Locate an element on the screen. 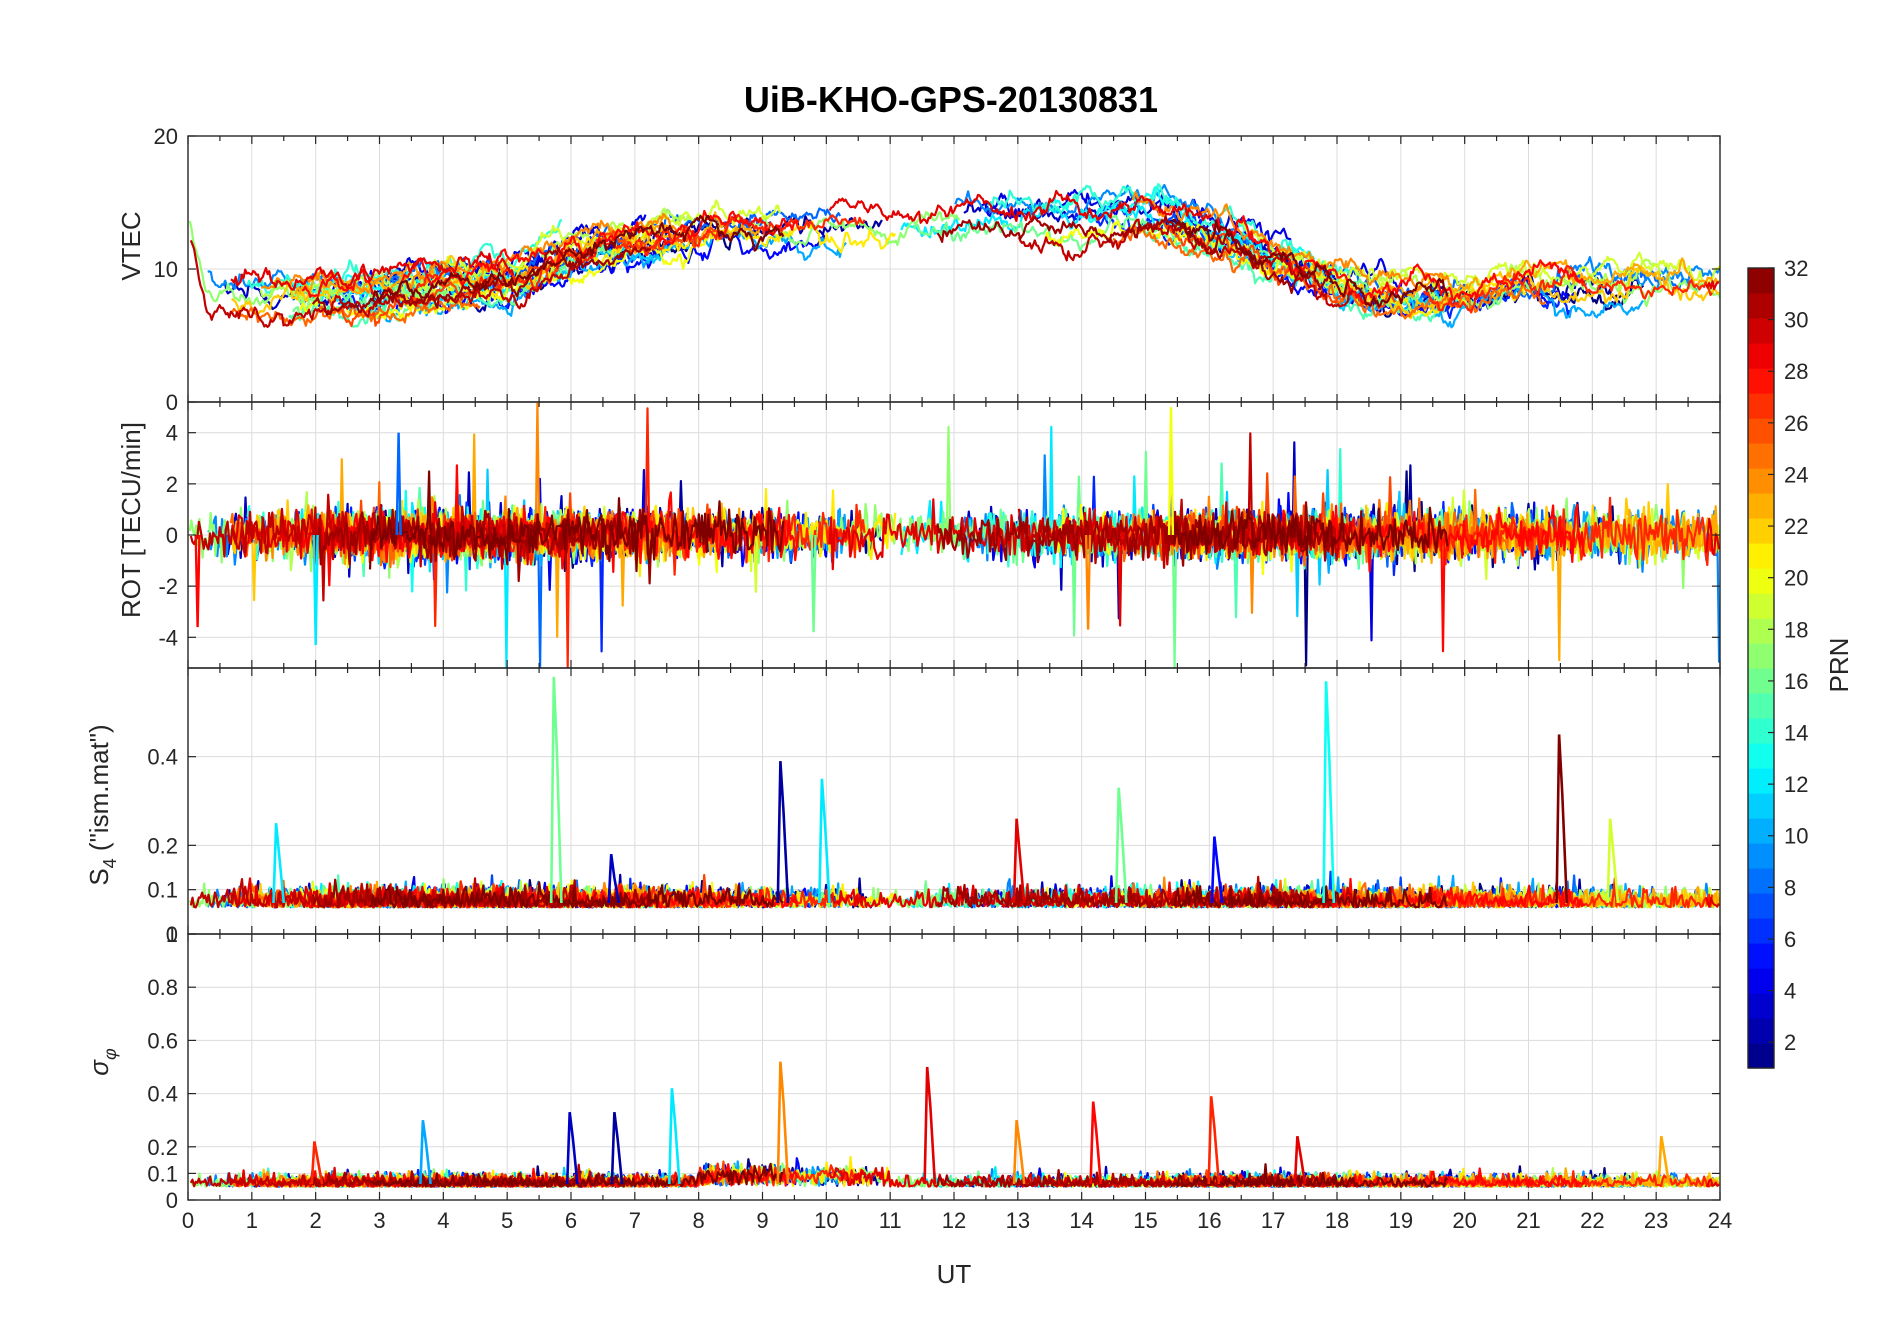  colorbar-tick-label: 18 is located at coordinates (1796, 629).